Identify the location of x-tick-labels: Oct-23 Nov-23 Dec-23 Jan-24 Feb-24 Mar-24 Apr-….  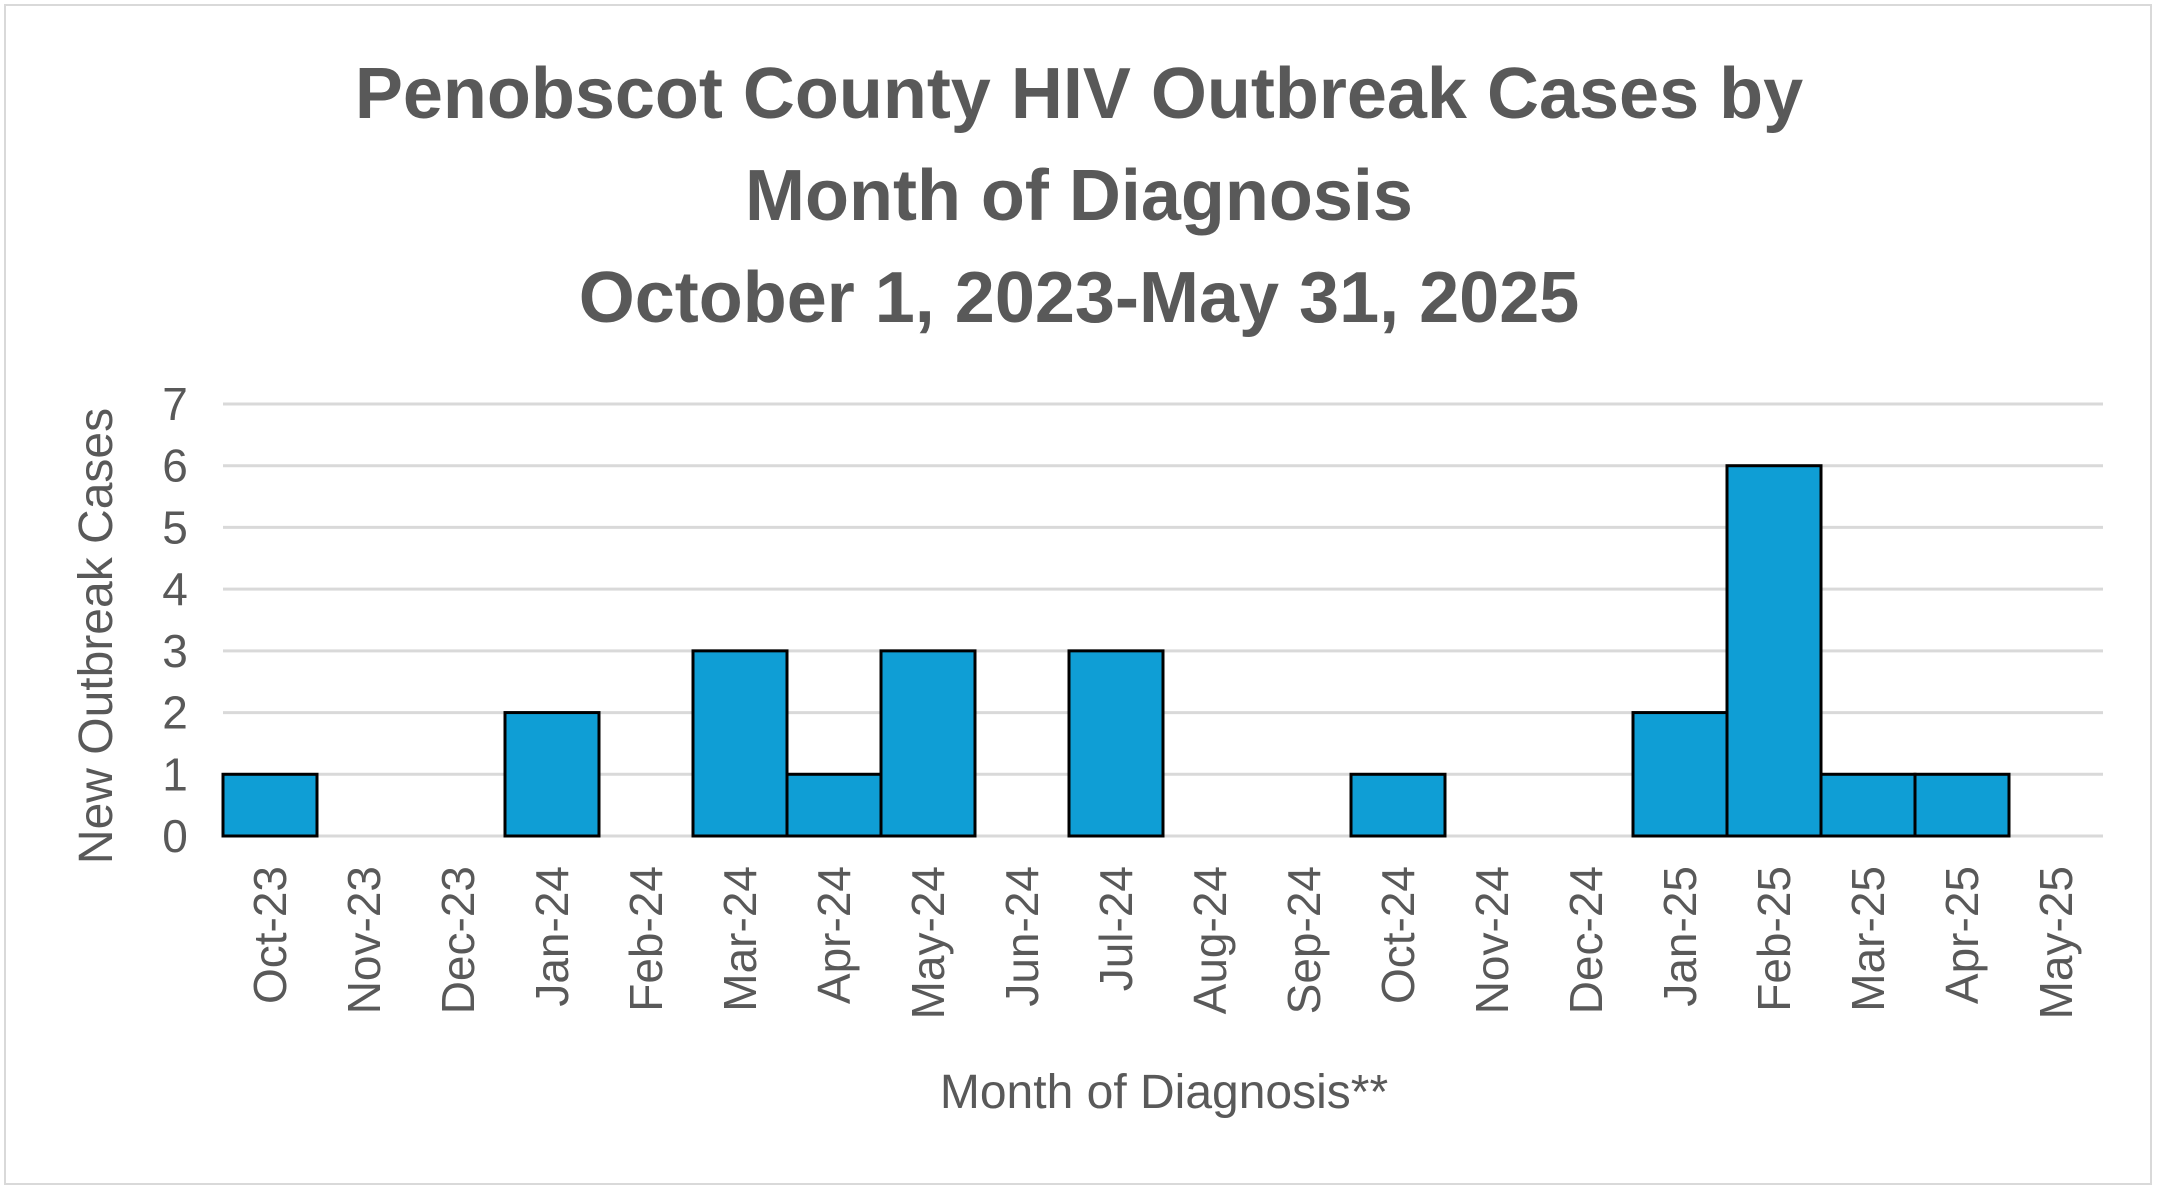
(1163, 942).